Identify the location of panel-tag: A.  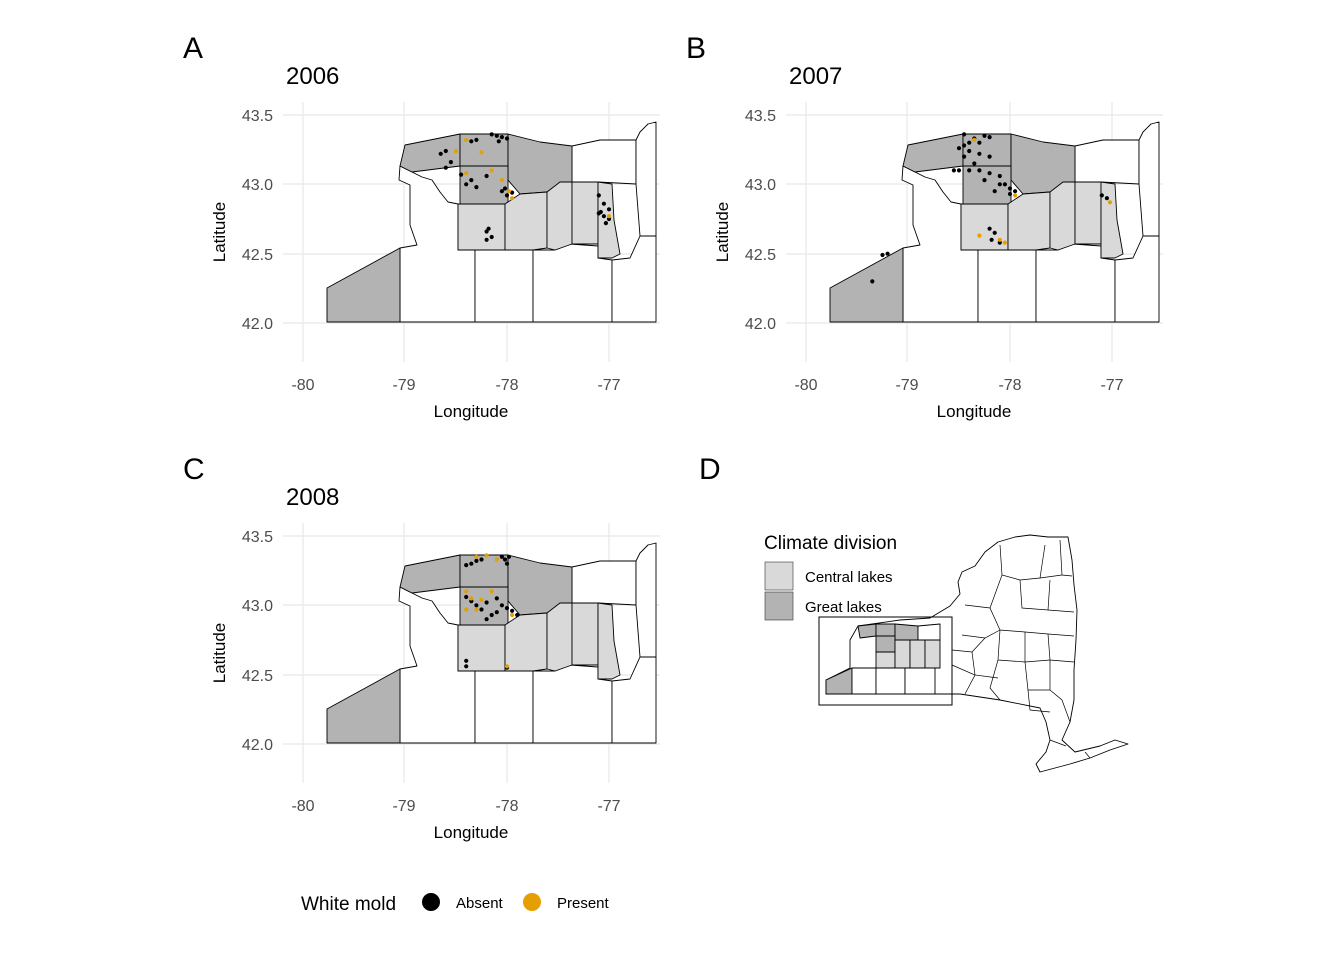
(193, 48).